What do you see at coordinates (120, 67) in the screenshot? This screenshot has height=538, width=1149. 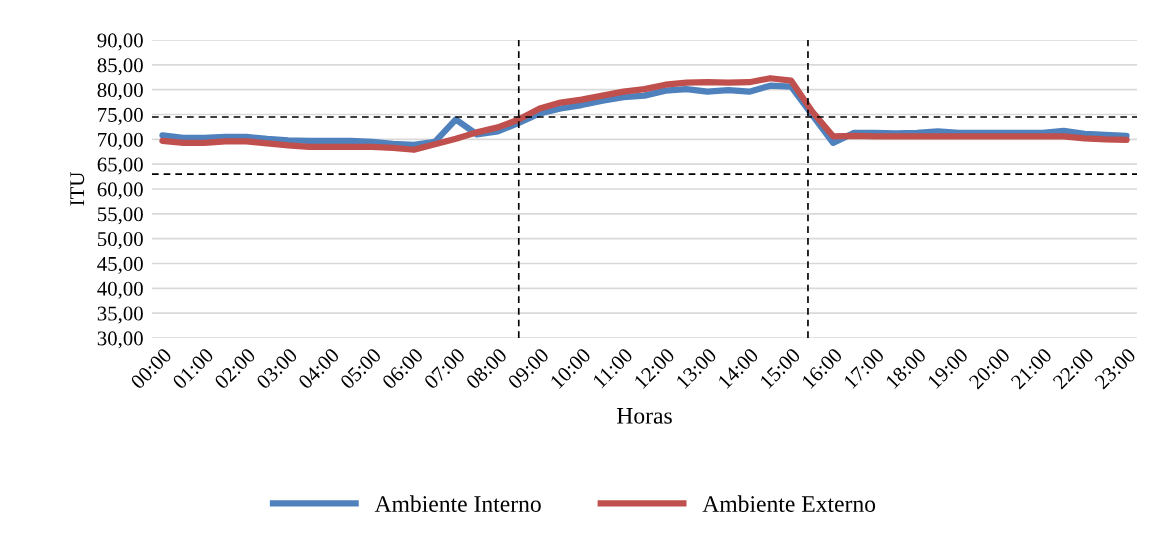 I see `y-tick-label: 85,00` at bounding box center [120, 67].